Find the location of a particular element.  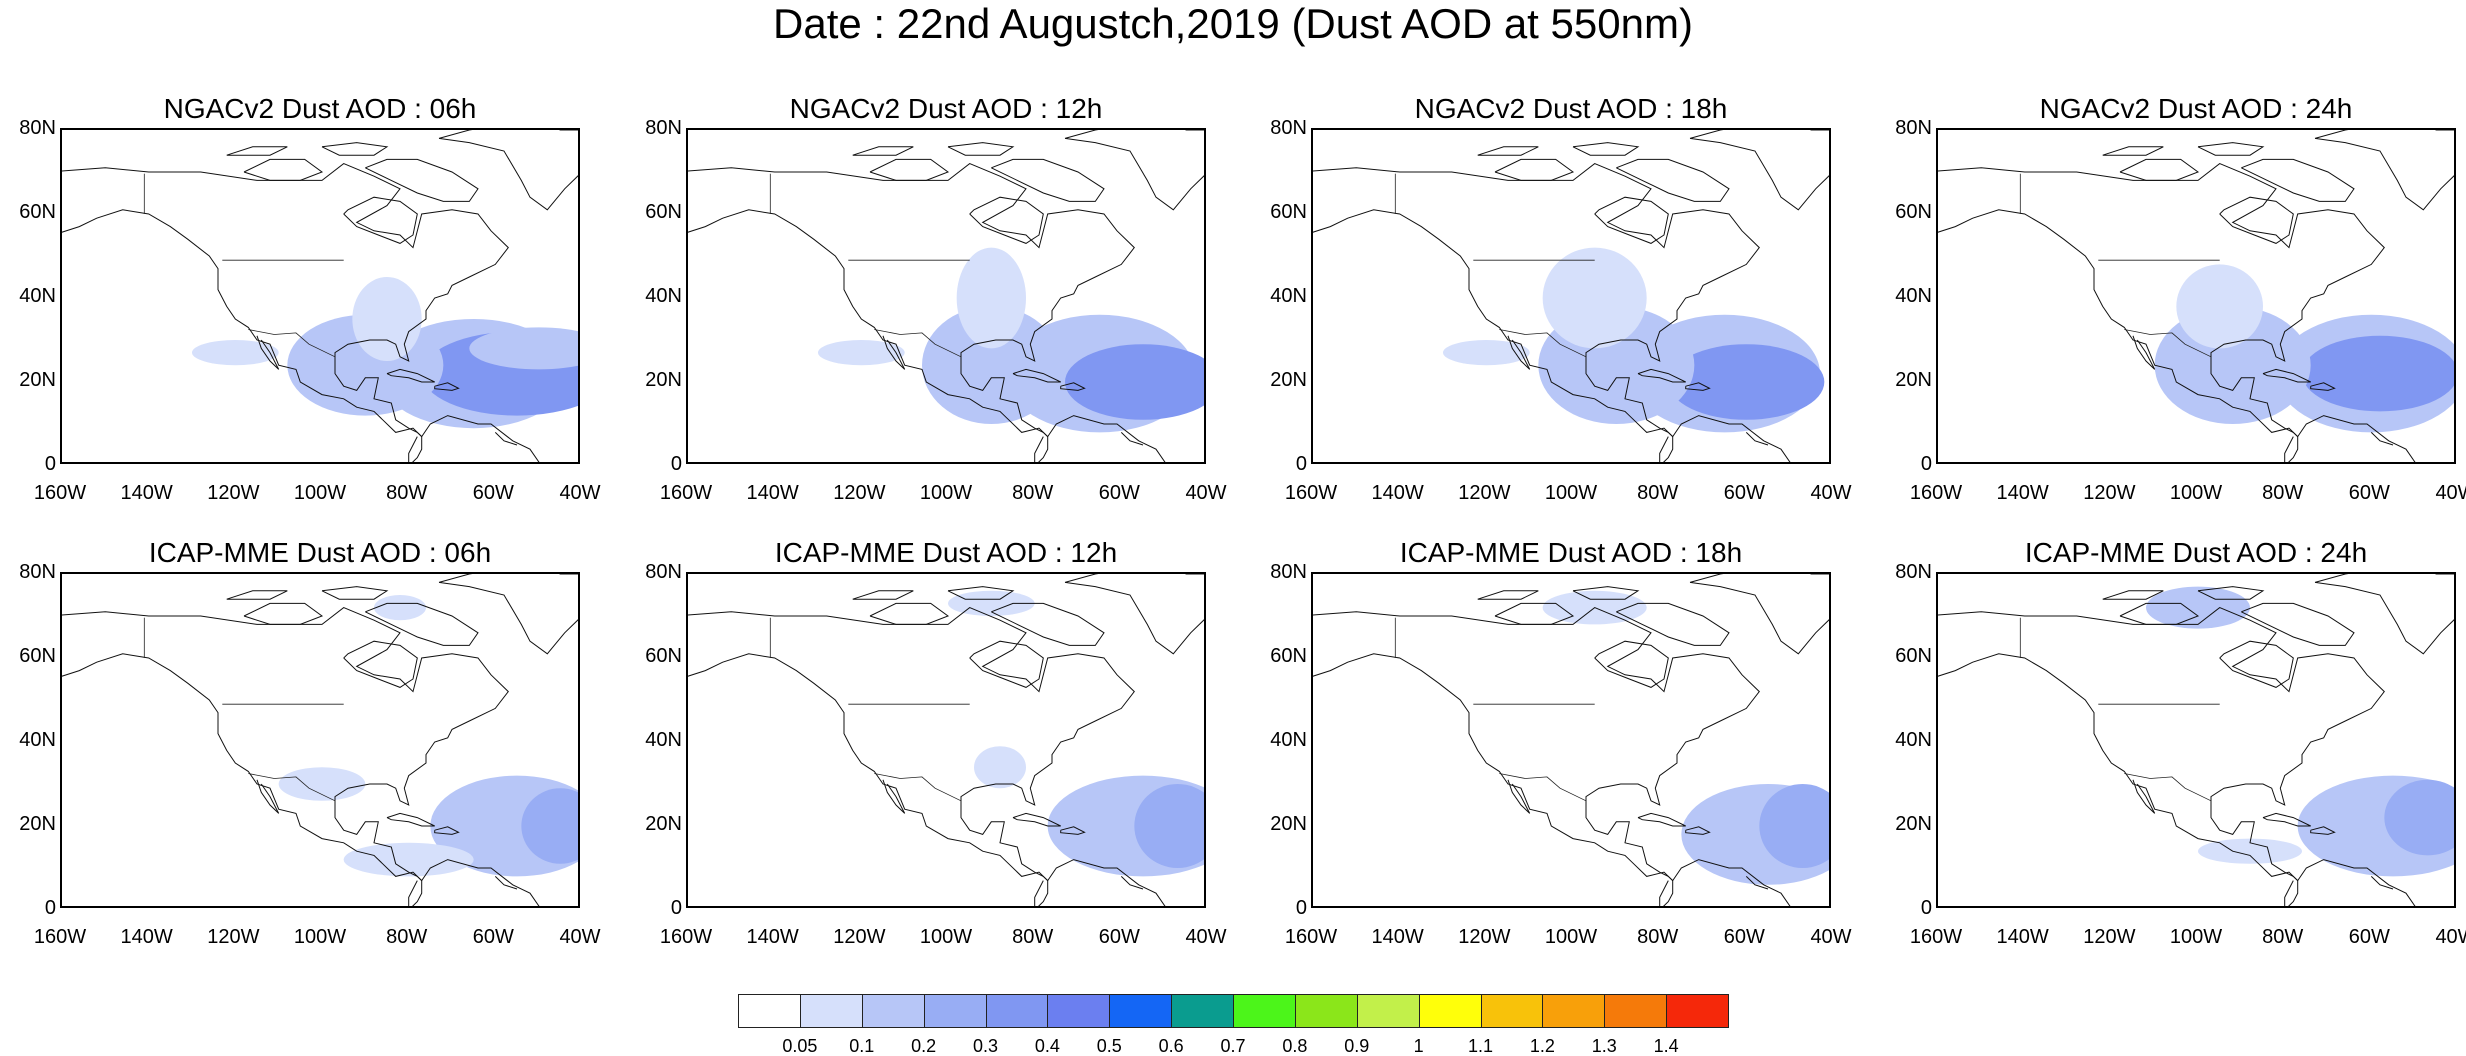

colorbar-label: 1 is located at coordinates (1418, 1046).